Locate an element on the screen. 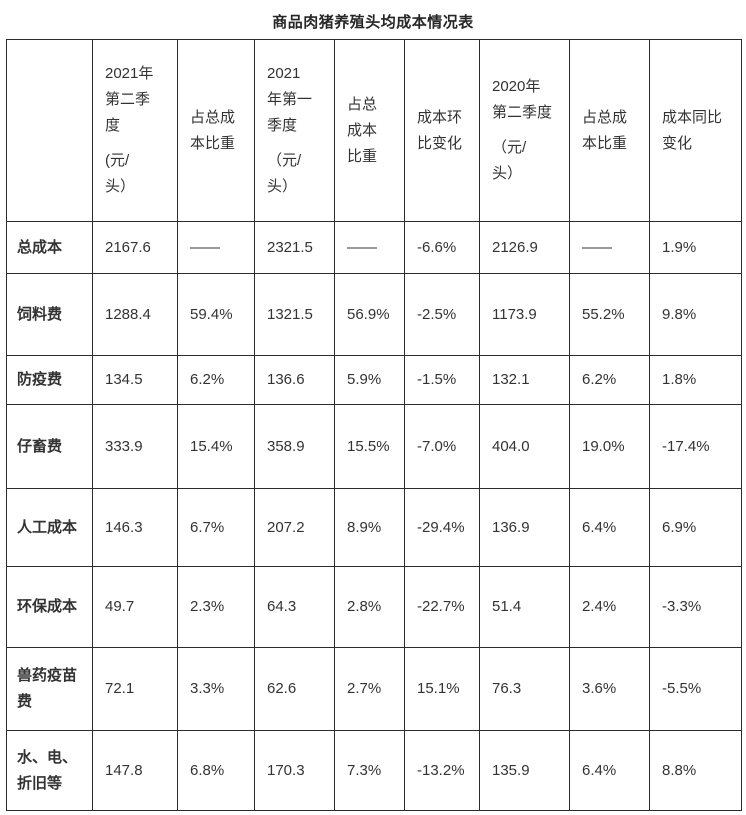  data-cell: 55.2% is located at coordinates (609, 314).